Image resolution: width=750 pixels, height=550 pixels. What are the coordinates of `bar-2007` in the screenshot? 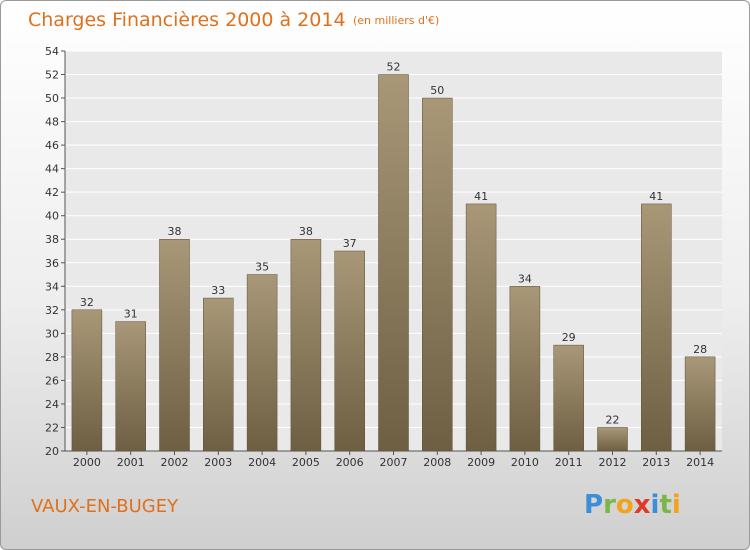 It's located at (393, 263).